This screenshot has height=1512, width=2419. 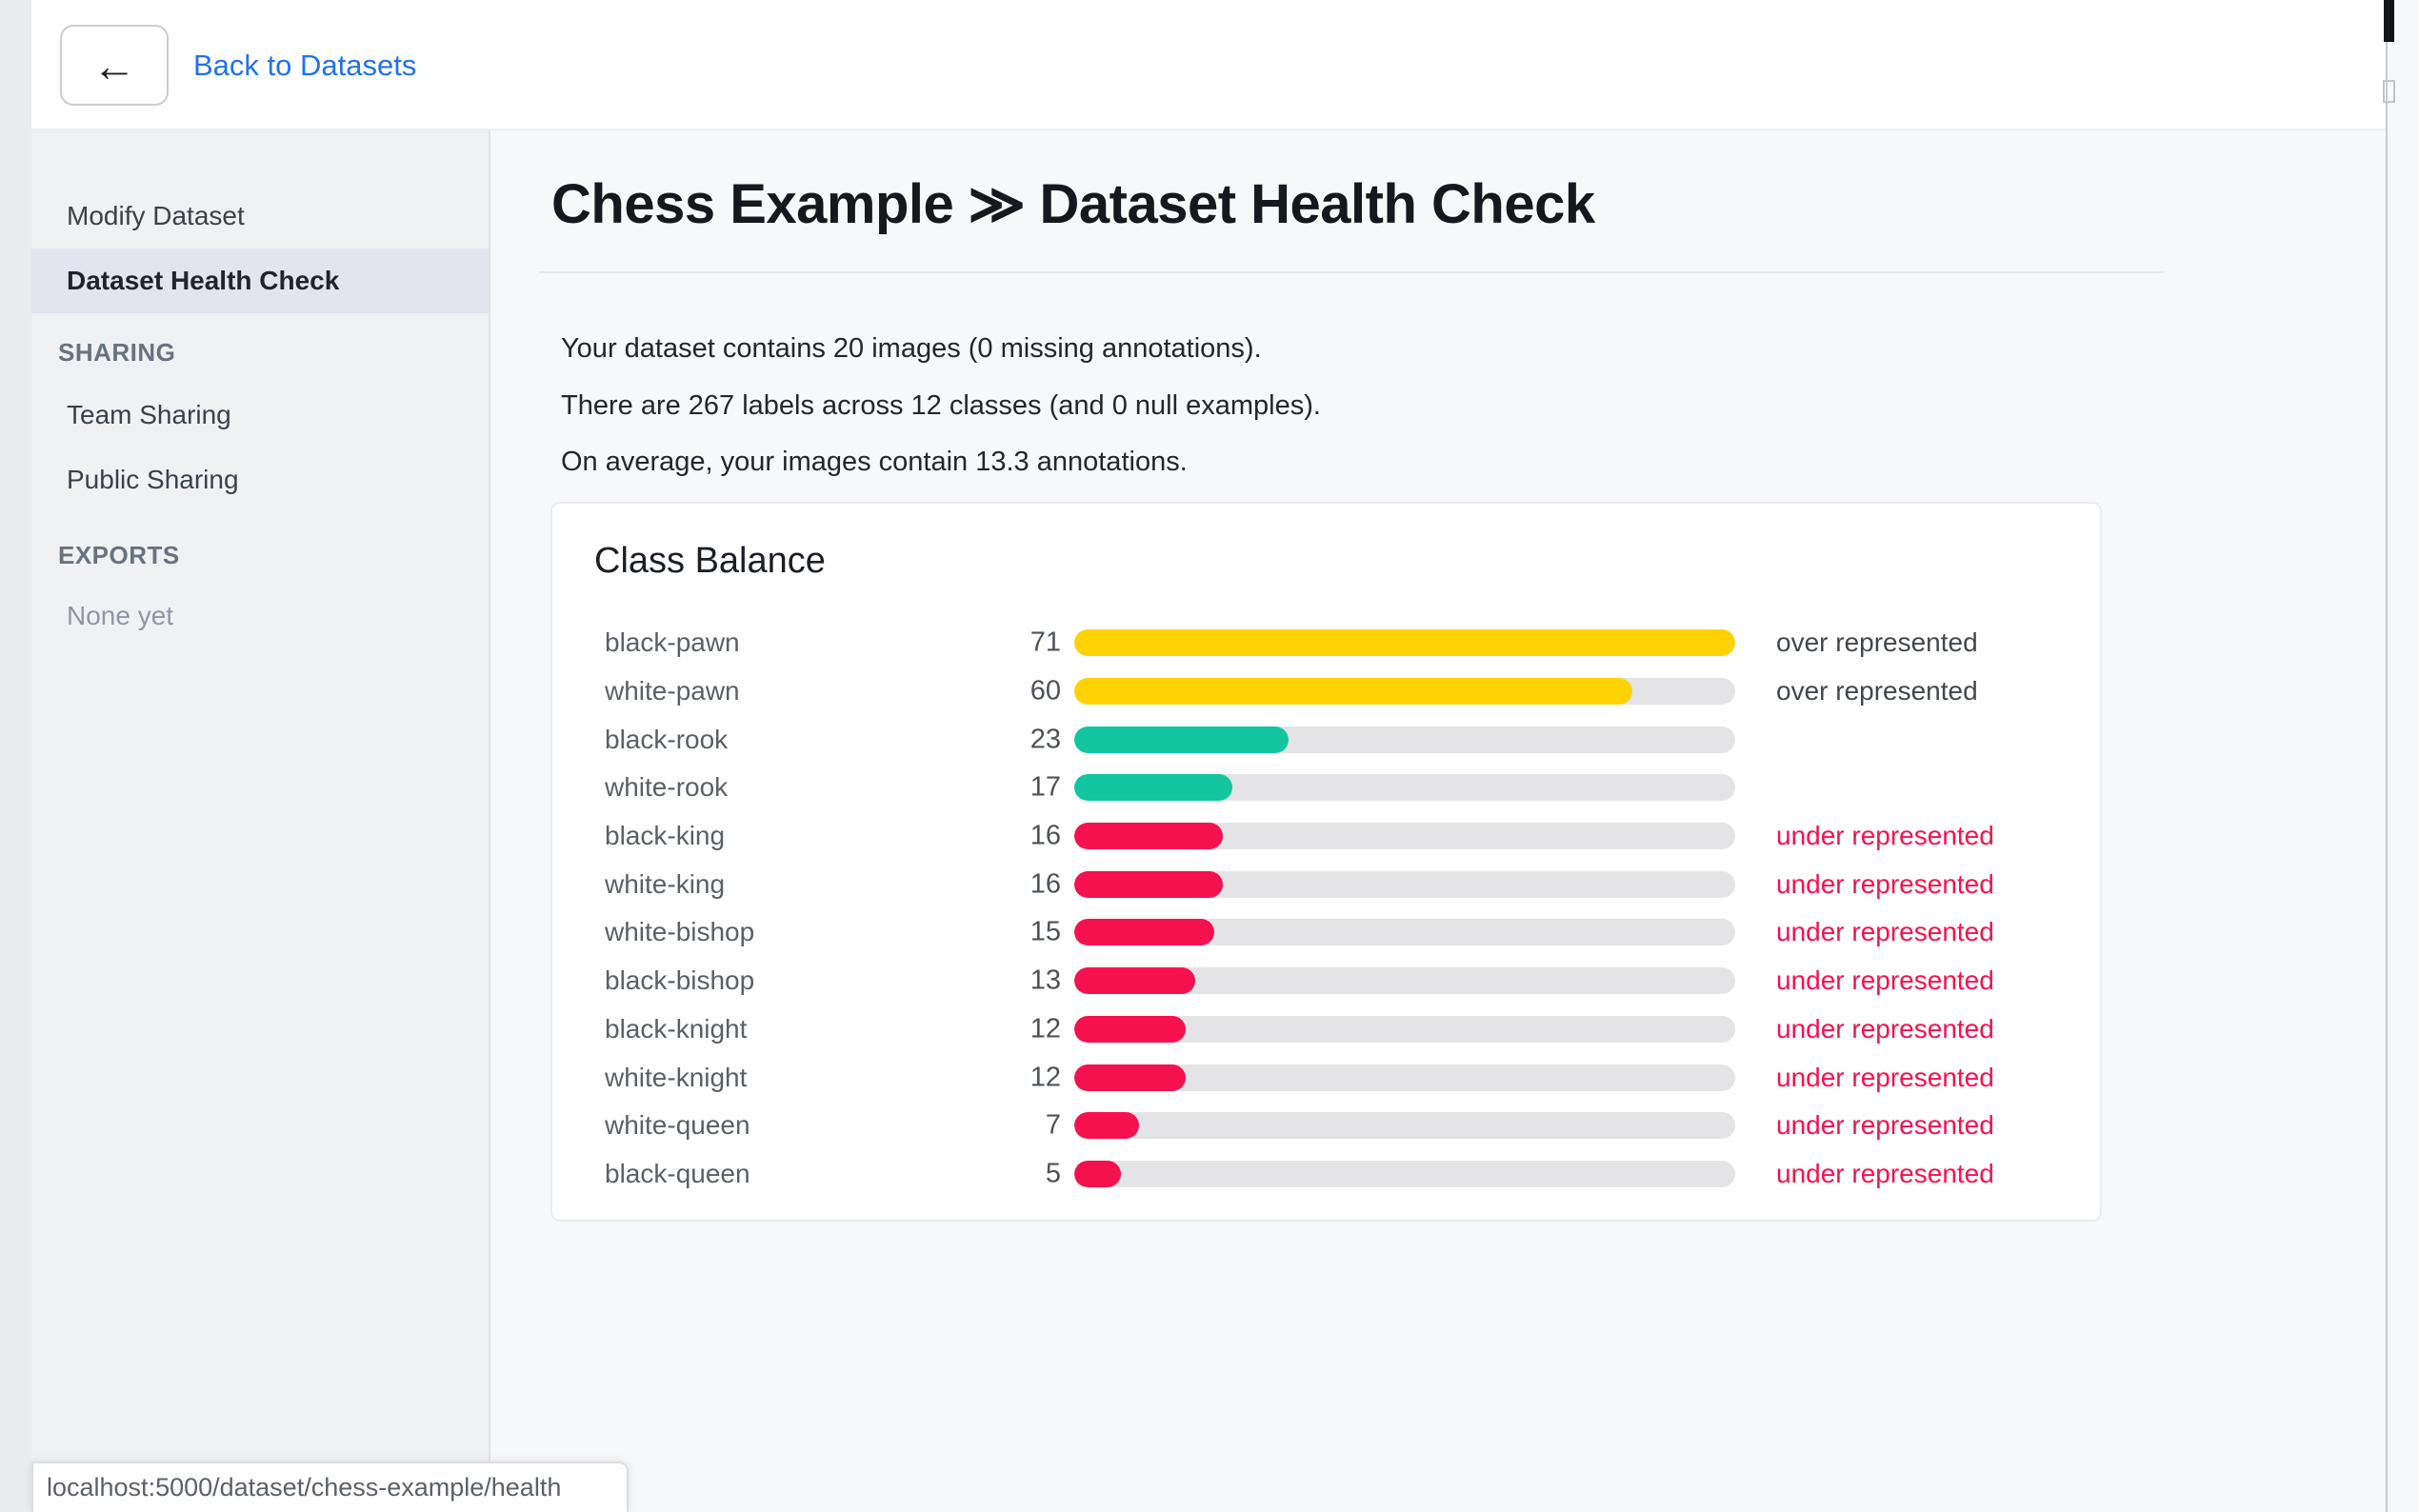 What do you see at coordinates (676, 1028) in the screenshot?
I see `class-label: black-knight` at bounding box center [676, 1028].